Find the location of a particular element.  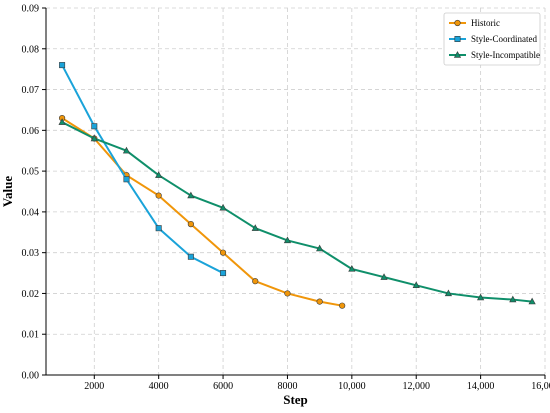

y-tick-label: 0.06 is located at coordinates (31, 131).